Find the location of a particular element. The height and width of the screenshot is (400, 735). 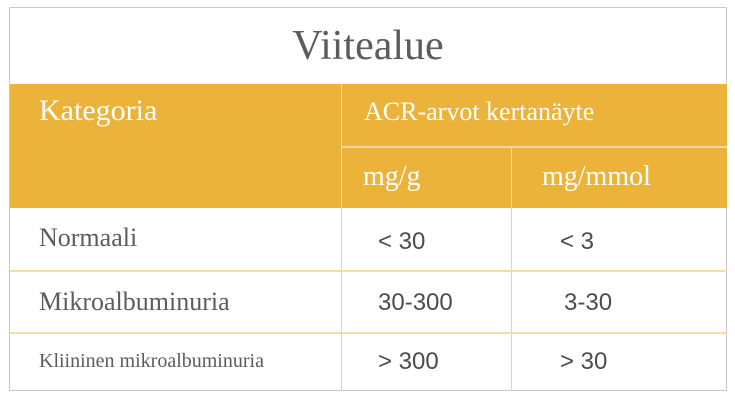

row-category: Mikroalbuminuria is located at coordinates (134, 301).